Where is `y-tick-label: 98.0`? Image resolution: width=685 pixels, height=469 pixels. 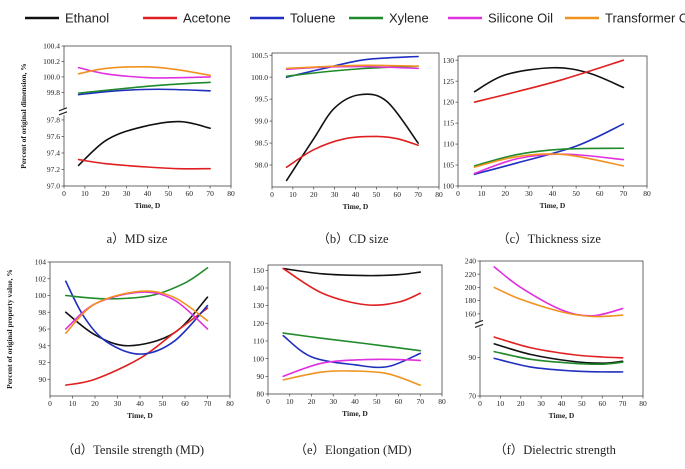 y-tick-label: 98.0 is located at coordinates (261, 165).